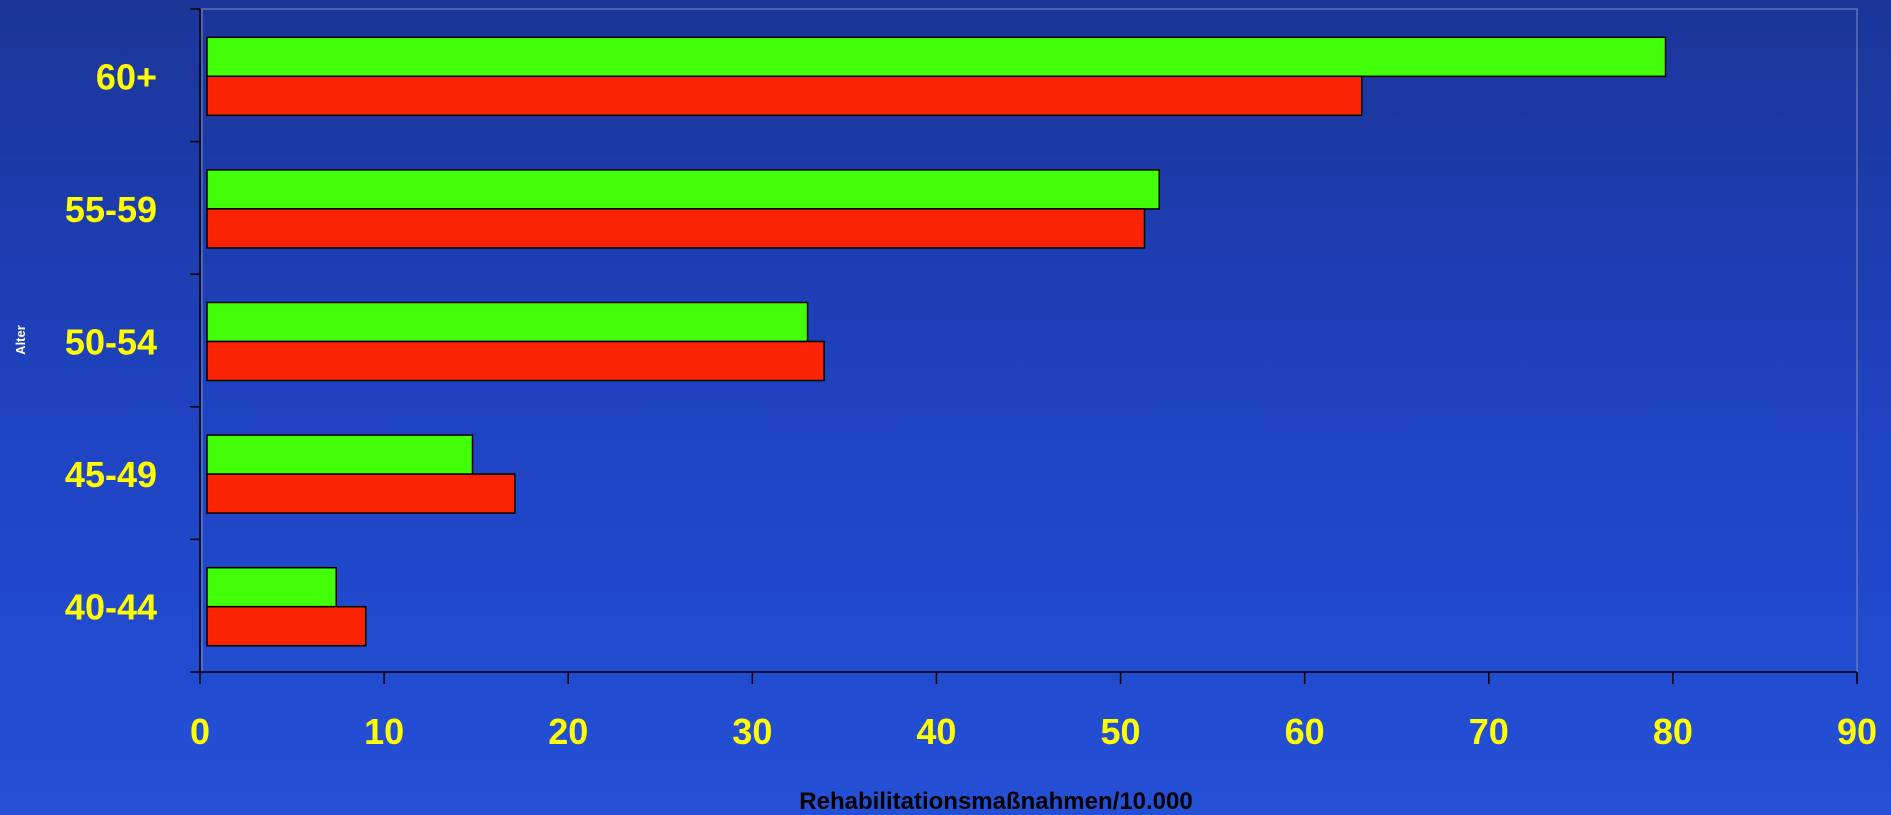 The height and width of the screenshot is (815, 1891). What do you see at coordinates (384, 731) in the screenshot?
I see `x-tick-label: 10` at bounding box center [384, 731].